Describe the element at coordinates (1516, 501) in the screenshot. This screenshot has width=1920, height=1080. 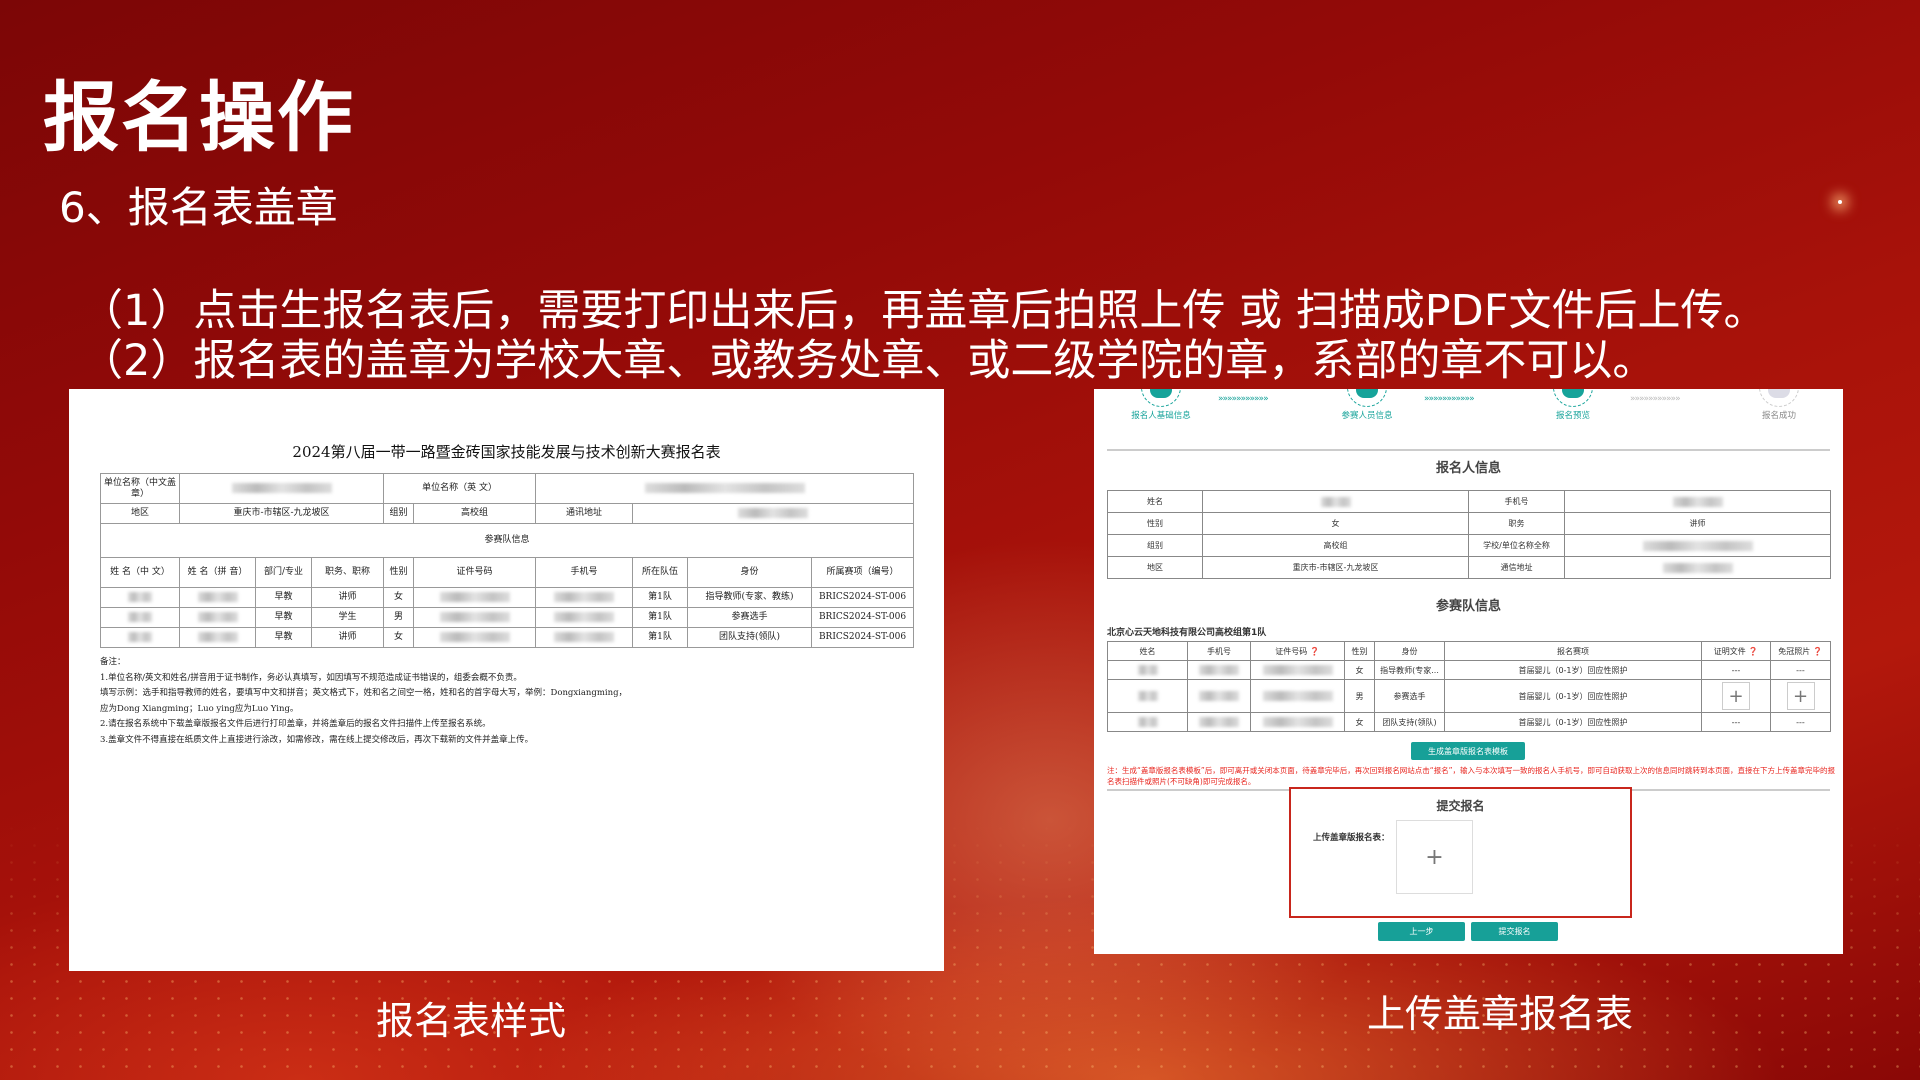
I see `field-label: 手机号` at that location.